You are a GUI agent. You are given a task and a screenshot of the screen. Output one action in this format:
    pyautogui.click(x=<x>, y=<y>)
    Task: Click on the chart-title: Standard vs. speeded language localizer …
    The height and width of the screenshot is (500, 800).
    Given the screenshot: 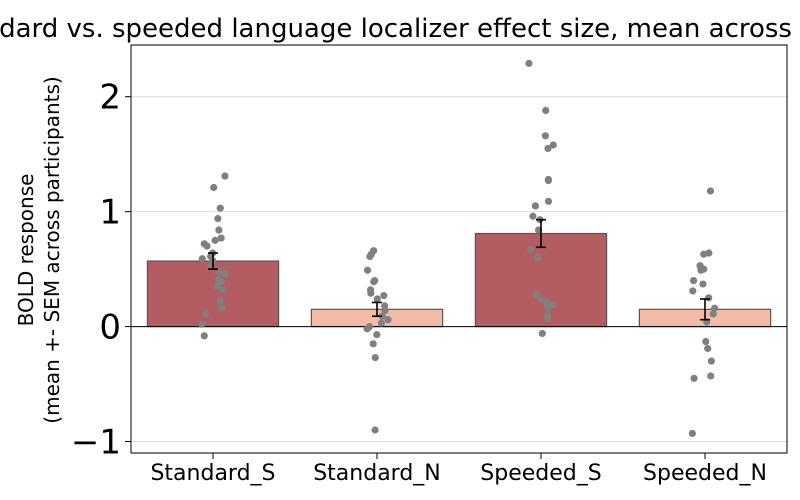 What is the action you would take?
    pyautogui.click(x=400, y=29)
    